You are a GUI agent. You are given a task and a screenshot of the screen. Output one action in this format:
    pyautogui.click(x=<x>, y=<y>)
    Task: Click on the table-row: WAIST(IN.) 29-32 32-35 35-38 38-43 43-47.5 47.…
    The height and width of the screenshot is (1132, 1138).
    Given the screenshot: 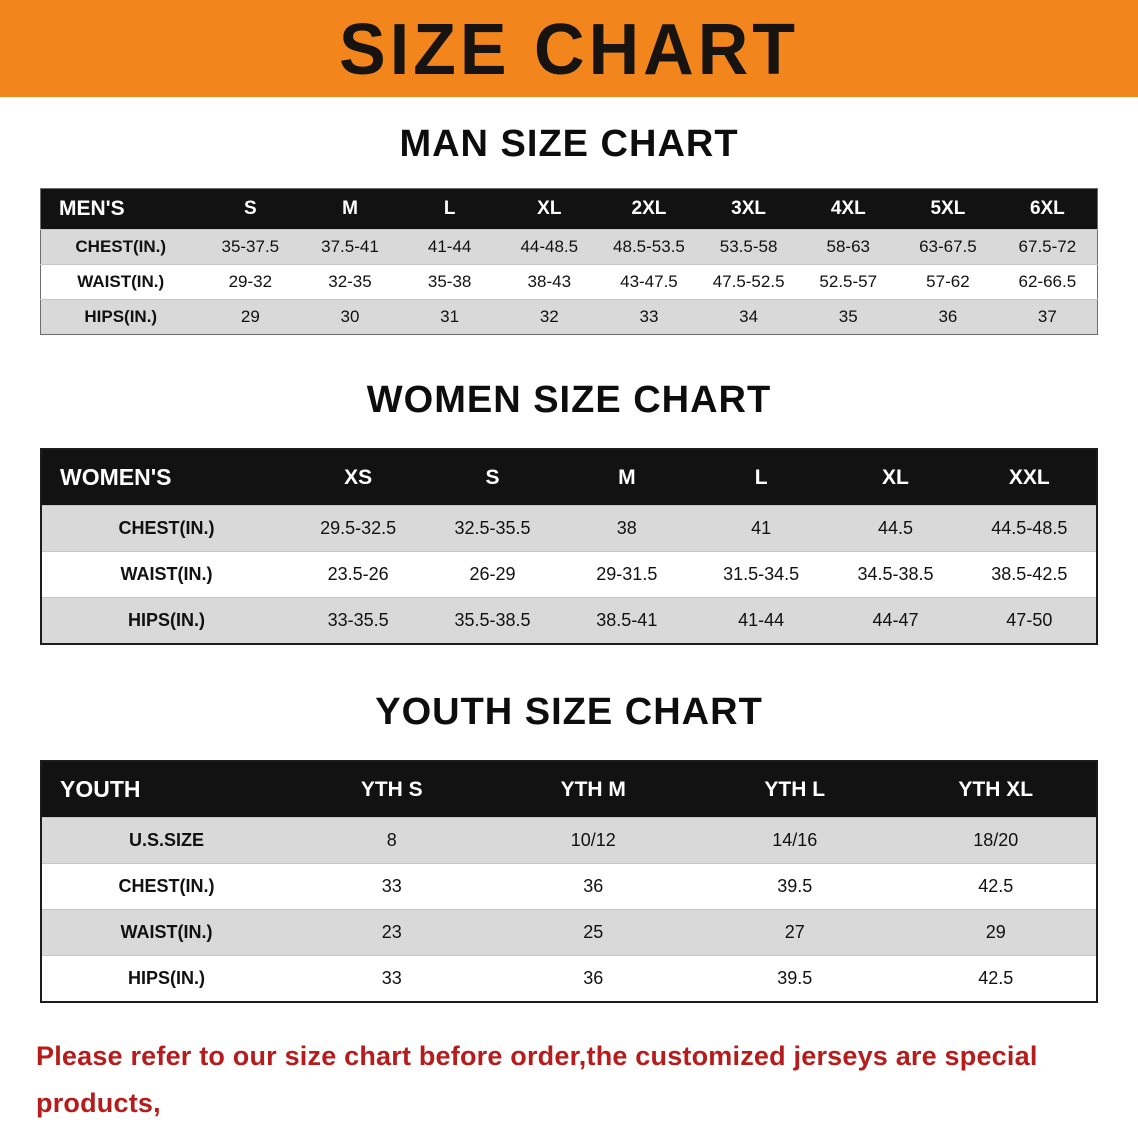 What is the action you would take?
    pyautogui.click(x=569, y=282)
    